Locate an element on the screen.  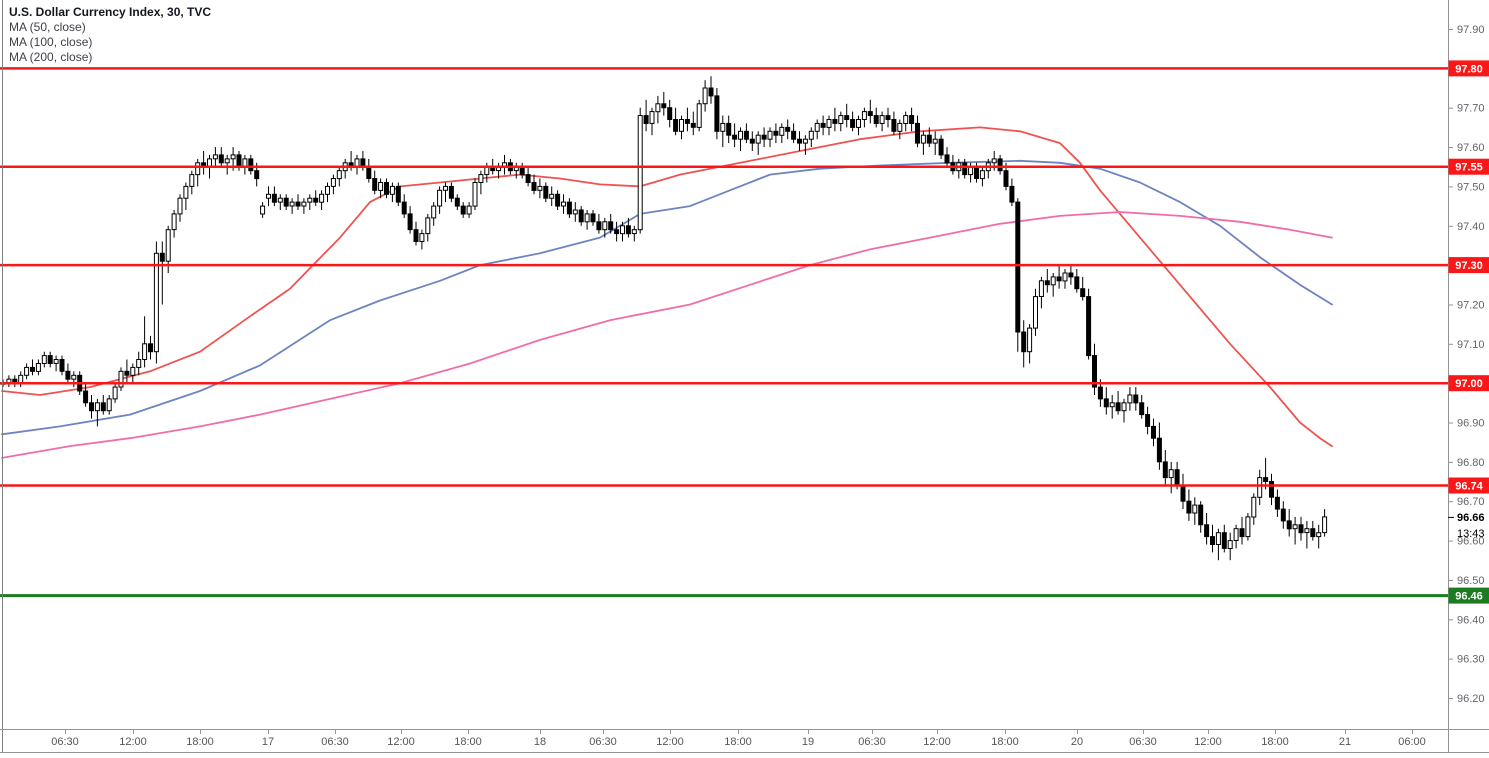
price-tick-label: 96.80 is located at coordinates (1471, 463).